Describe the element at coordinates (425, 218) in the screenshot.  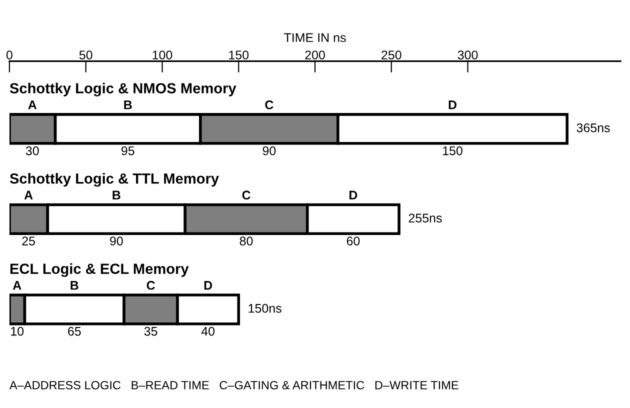
I see `total-label: 255ns` at that location.